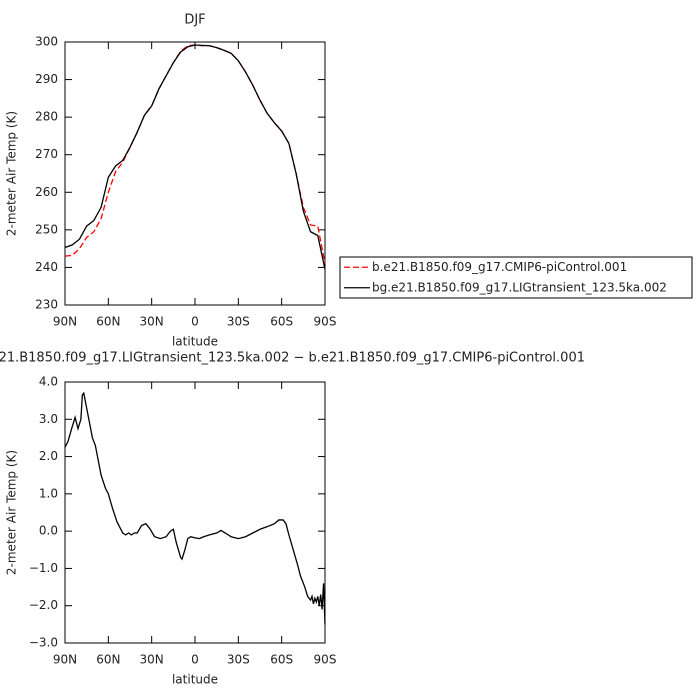 This screenshot has height=700, width=700. I want to click on y-tick-label: 290, so click(46, 79).